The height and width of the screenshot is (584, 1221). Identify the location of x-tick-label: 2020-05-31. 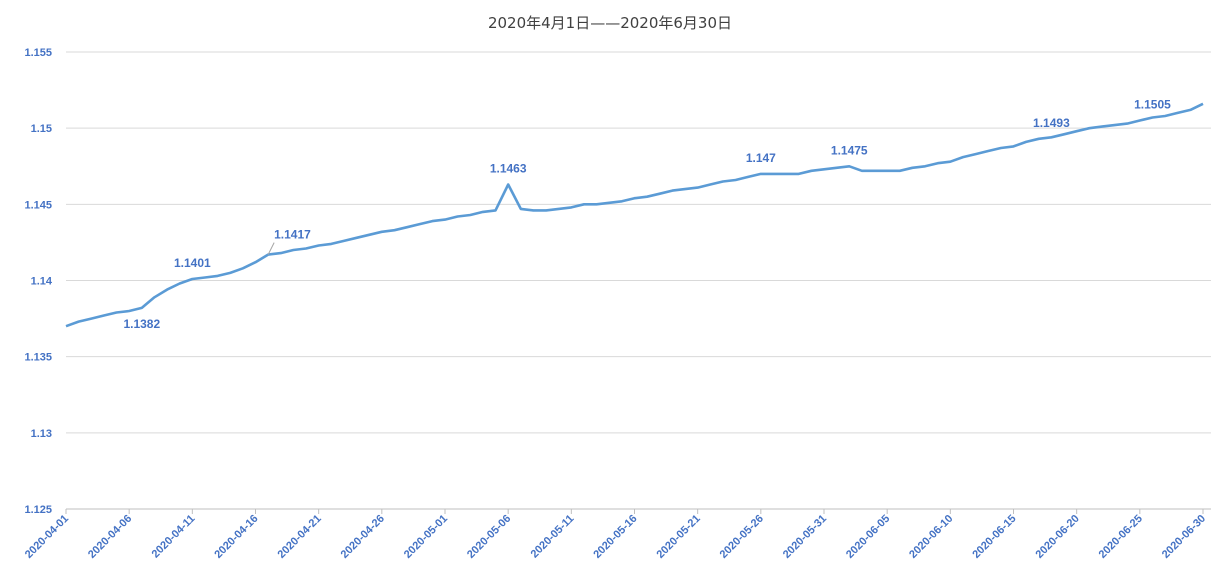
(805, 537).